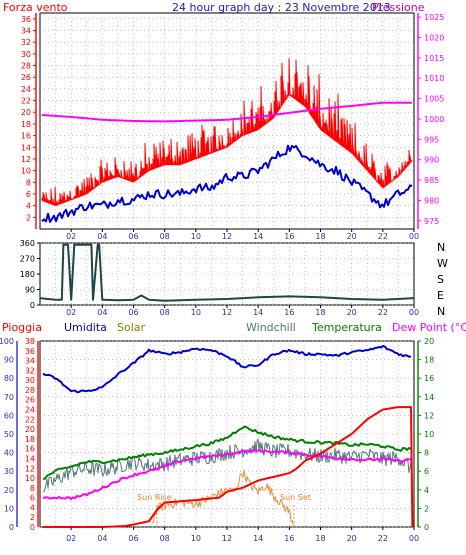 This screenshot has height=555, width=466. I want to click on wind-axis-tick-label: 14, so click(26, 147).